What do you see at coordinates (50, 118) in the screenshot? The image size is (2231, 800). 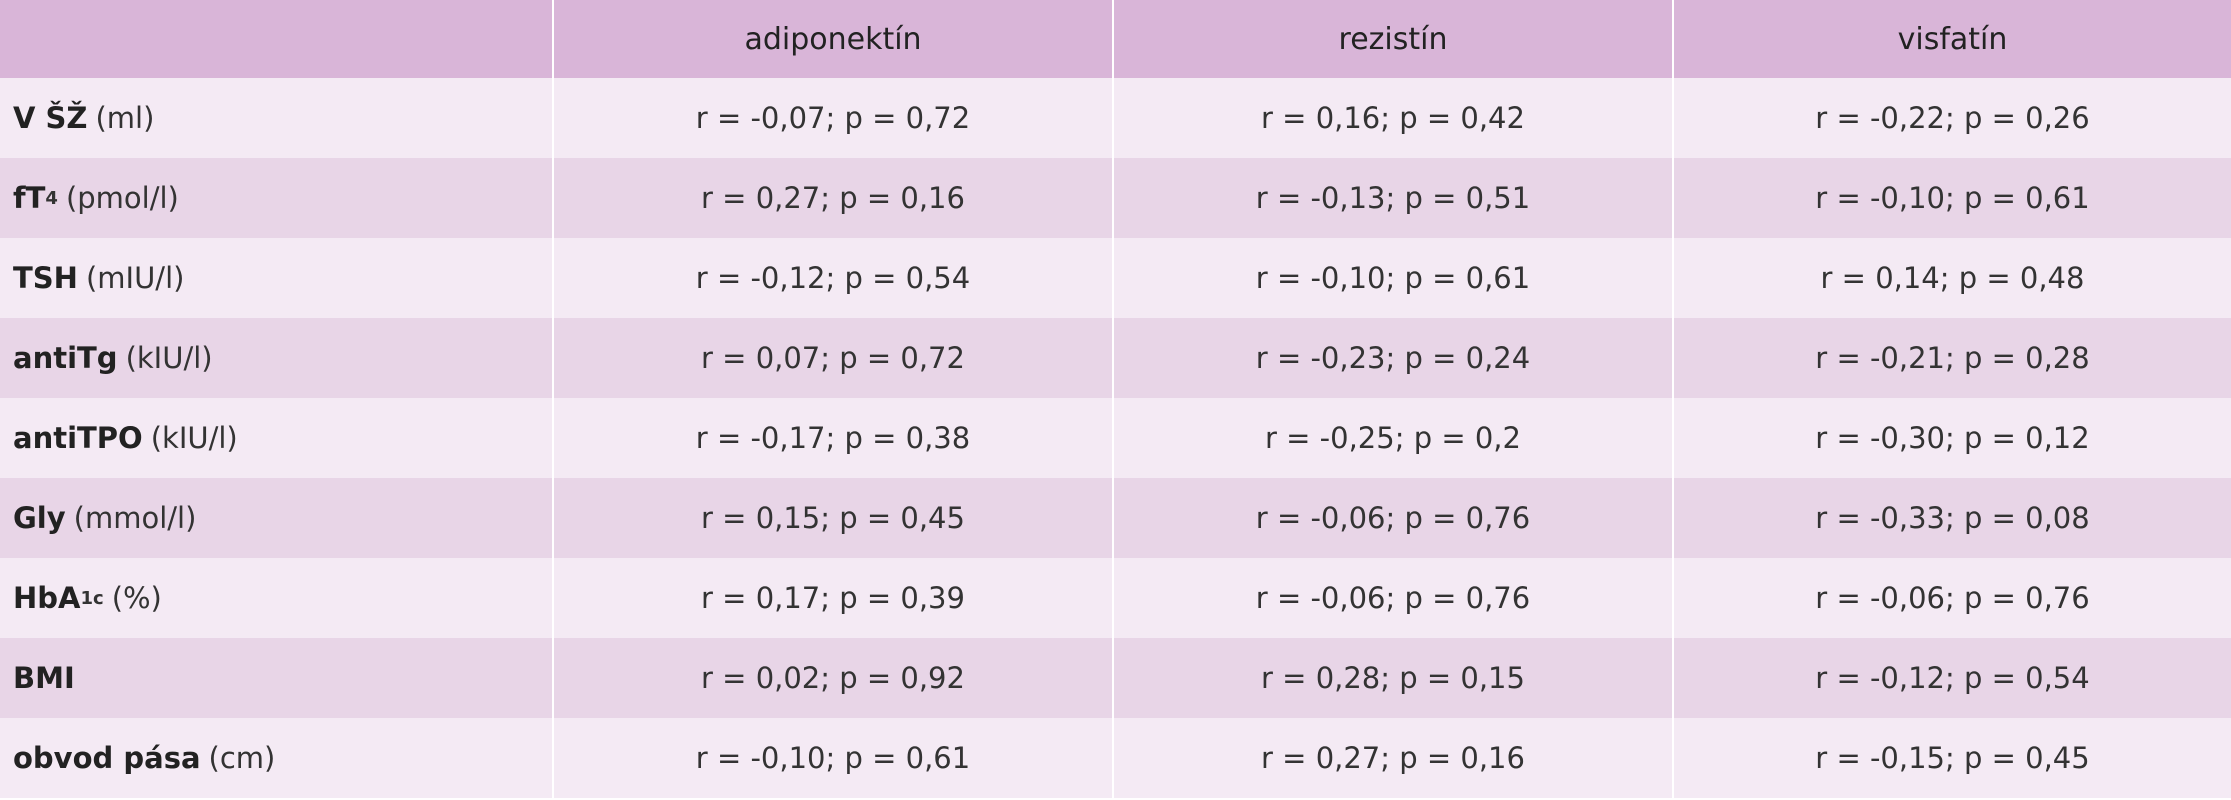 I see `row-name: V ŠŽ` at bounding box center [50, 118].